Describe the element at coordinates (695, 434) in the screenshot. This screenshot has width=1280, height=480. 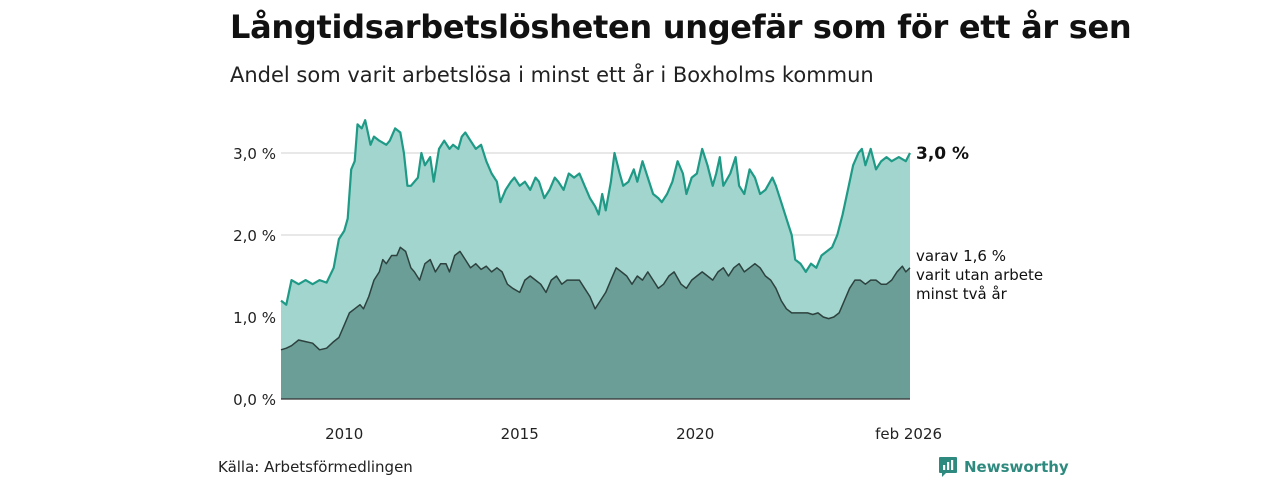
I see `x-tick-label: 2020` at that location.